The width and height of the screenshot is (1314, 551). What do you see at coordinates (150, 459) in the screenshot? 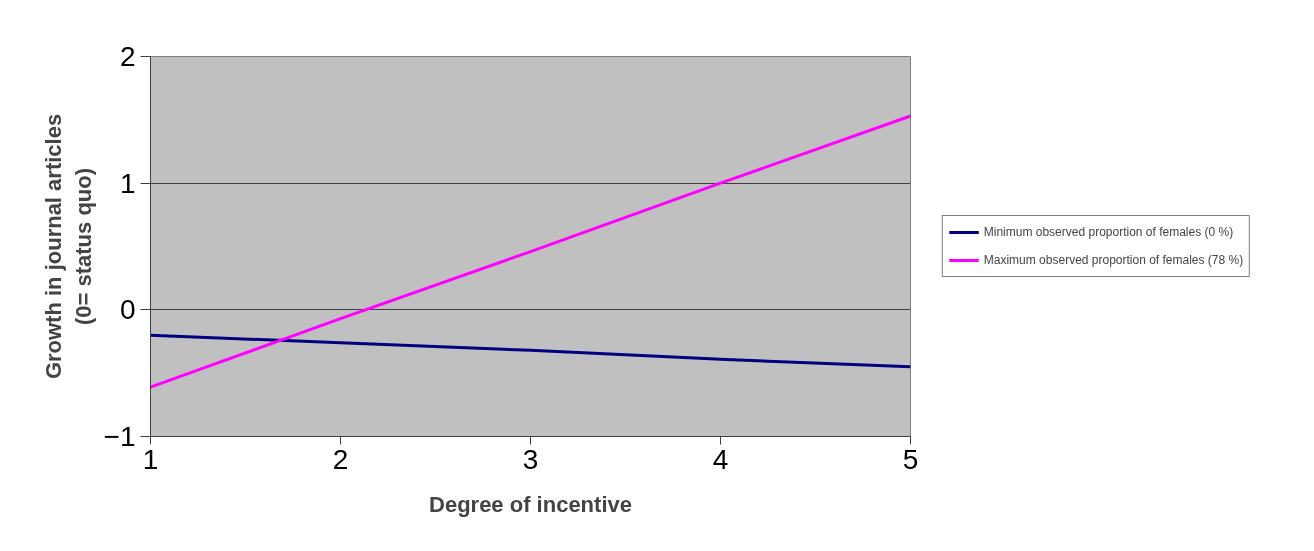
I see `x-tick-label: 1` at bounding box center [150, 459].